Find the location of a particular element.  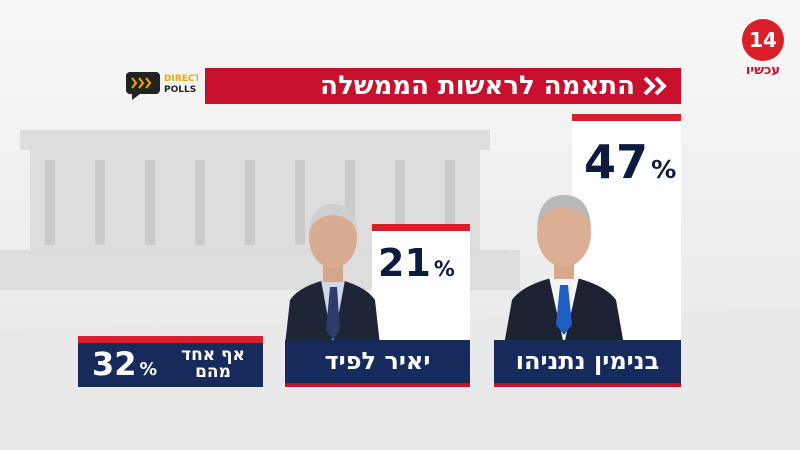

channel-logo: 14 עכשיו is located at coordinates (763, 48).